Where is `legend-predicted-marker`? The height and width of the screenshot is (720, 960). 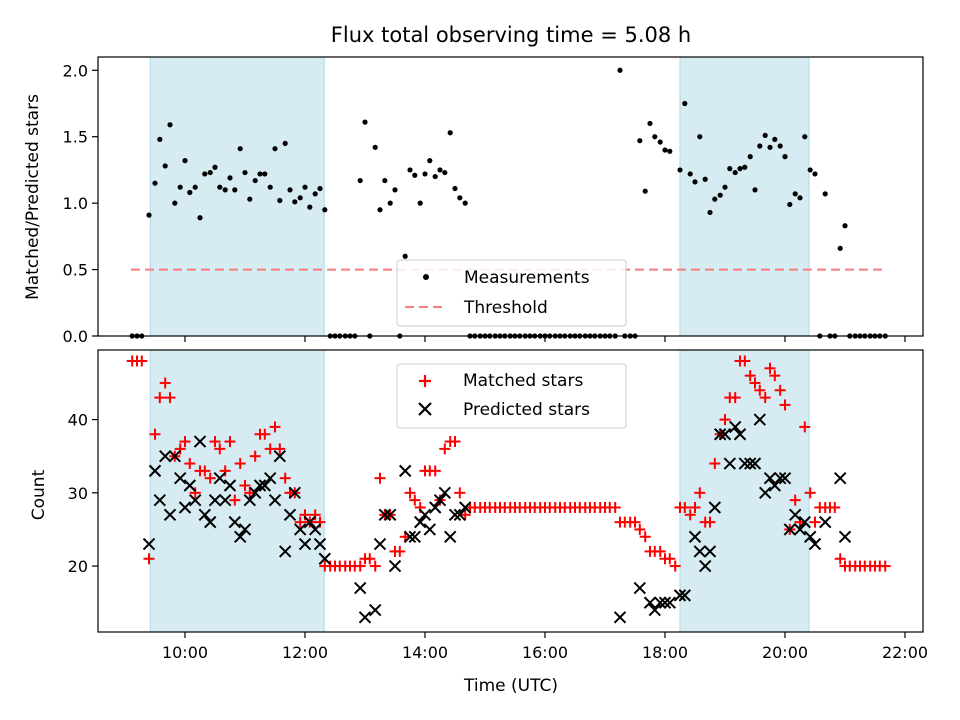
legend-predicted-marker is located at coordinates (425, 409).